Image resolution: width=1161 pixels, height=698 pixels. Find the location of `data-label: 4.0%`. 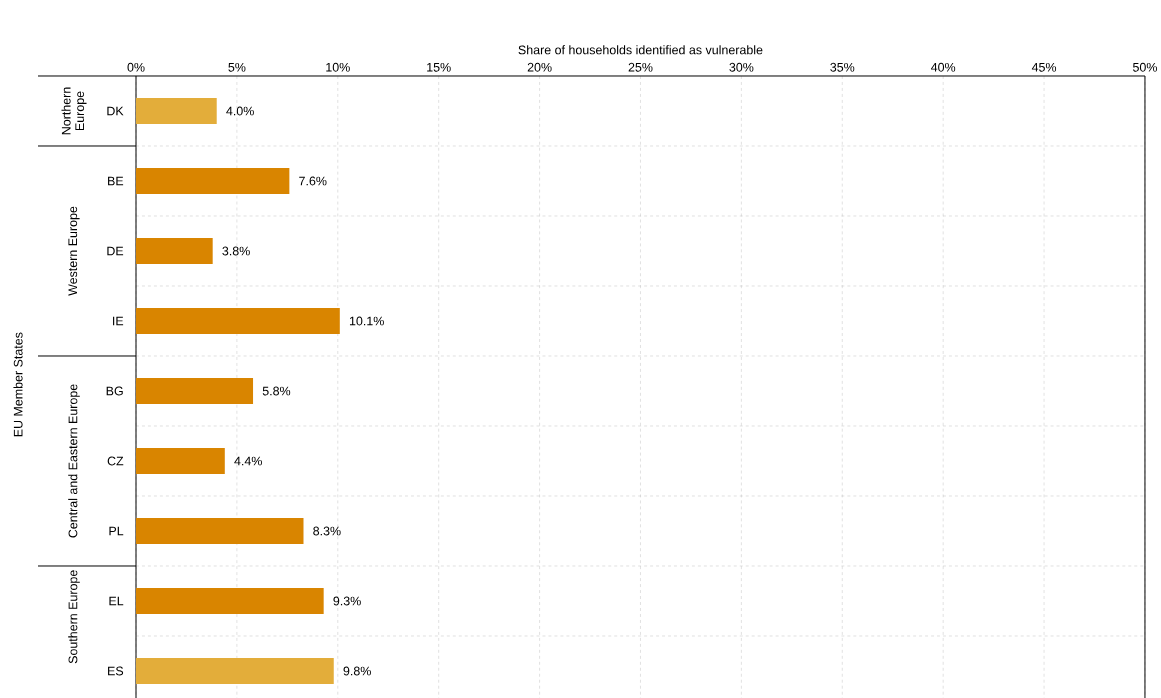

data-label: 4.0% is located at coordinates (240, 111).